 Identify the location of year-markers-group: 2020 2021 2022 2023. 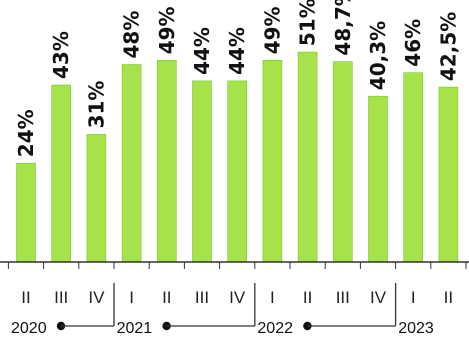
(222, 310).